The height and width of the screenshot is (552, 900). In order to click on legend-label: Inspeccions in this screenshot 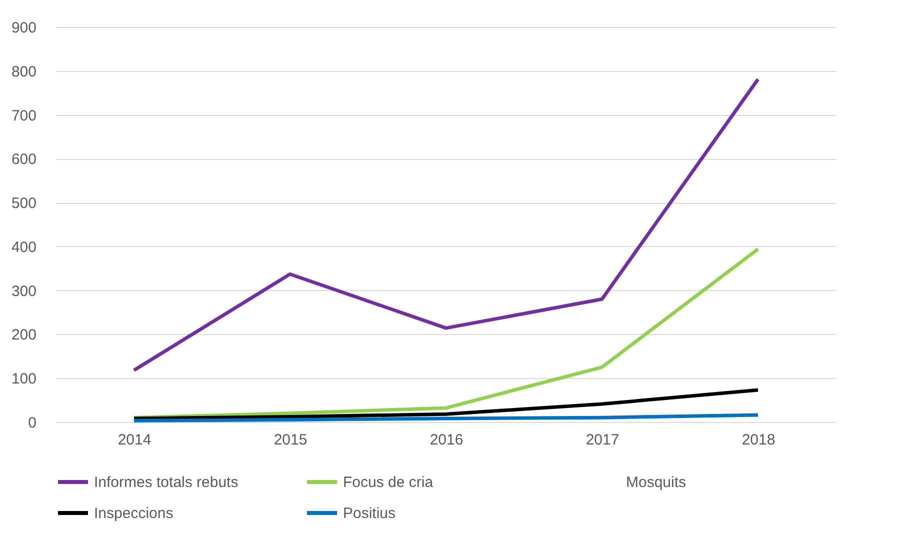, I will do `click(134, 513)`.